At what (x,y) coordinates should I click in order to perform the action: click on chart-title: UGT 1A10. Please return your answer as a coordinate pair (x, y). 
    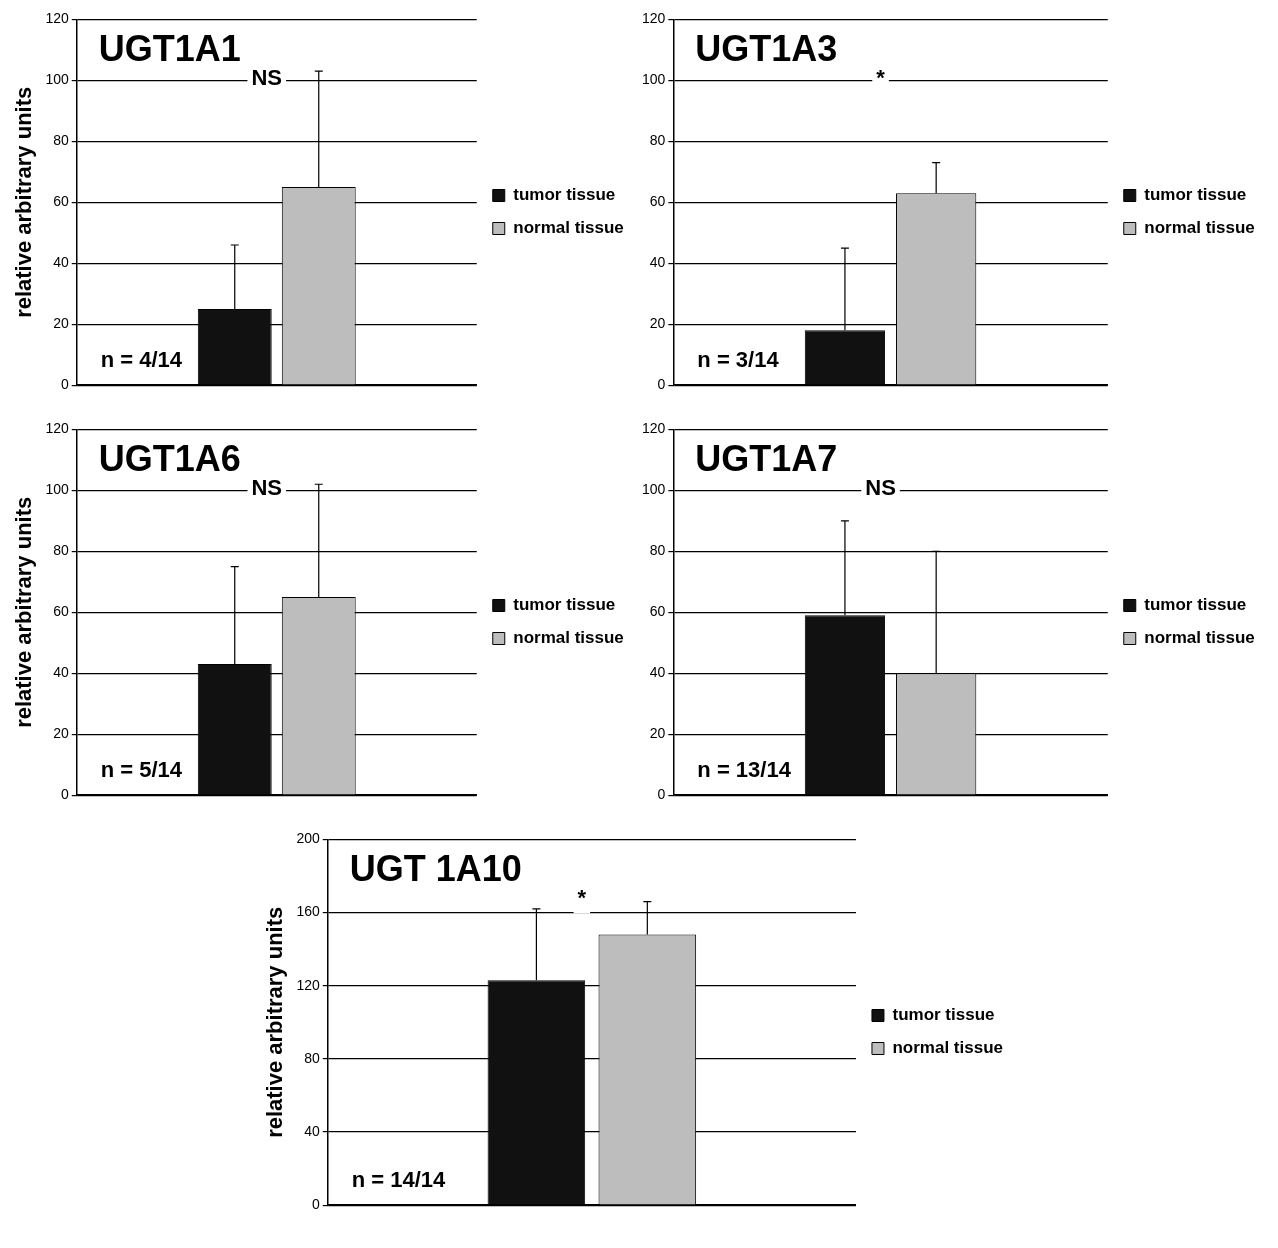
    Looking at the image, I should click on (435, 869).